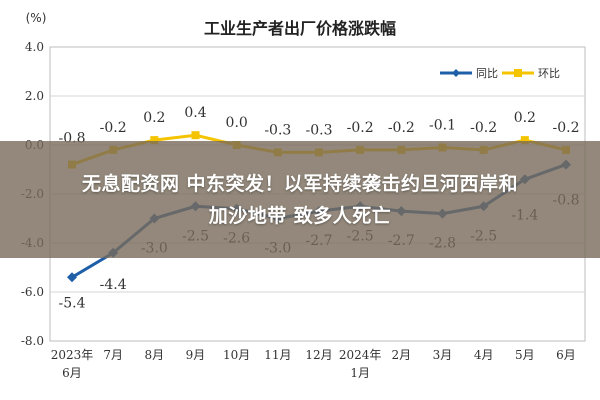 This screenshot has width=600, height=400. I want to click on x-tick-label-line: 10月, so click(236, 355).